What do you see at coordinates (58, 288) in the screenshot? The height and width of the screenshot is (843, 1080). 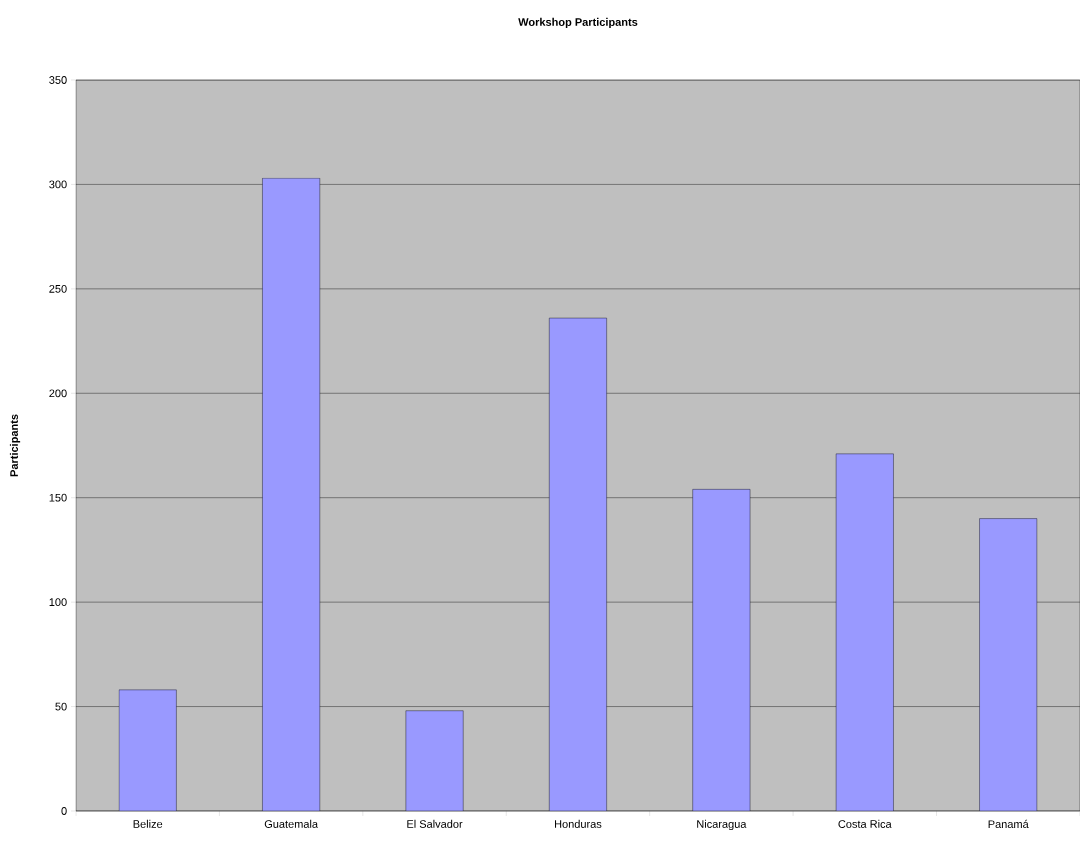 I see `y-tick-label: 250` at bounding box center [58, 288].